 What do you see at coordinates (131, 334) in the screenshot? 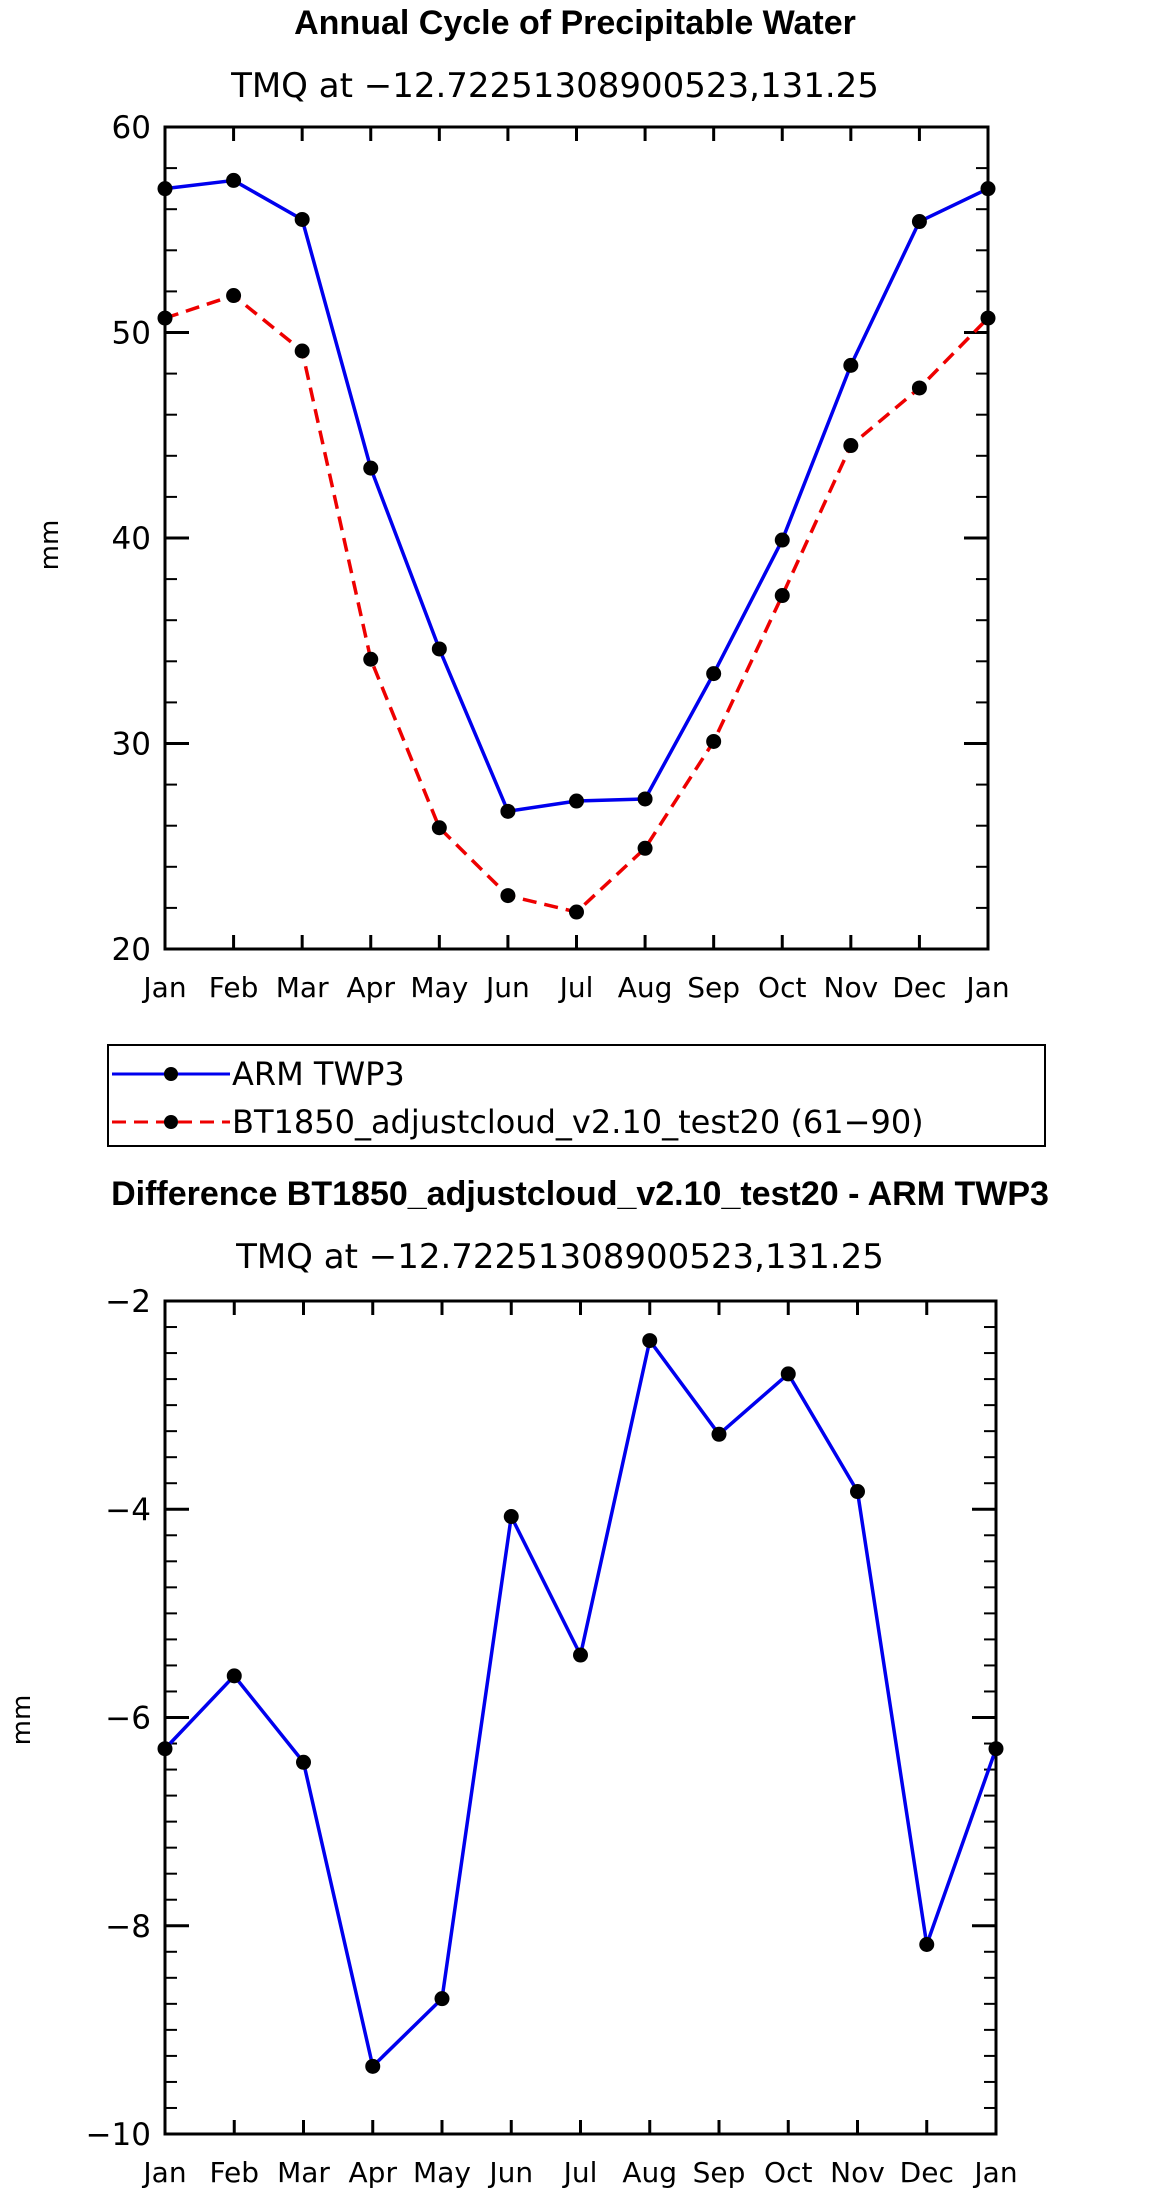
I see `y-tick-label: 50` at bounding box center [131, 334].